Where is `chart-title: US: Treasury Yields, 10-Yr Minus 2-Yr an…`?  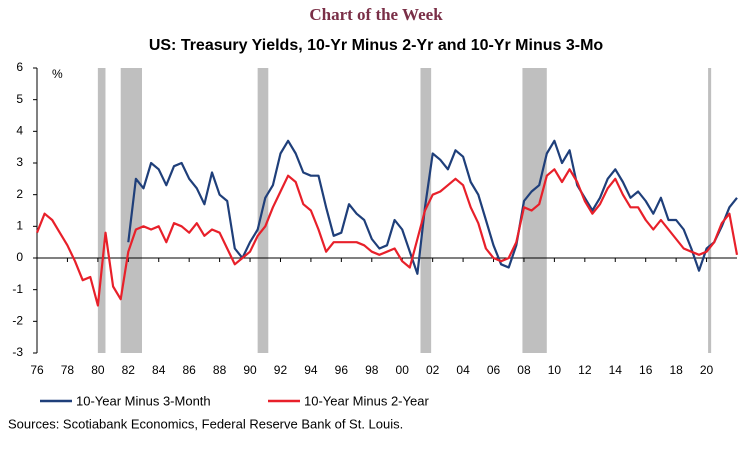 chart-title: US: Treasury Yields, 10-Yr Minus 2-Yr an… is located at coordinates (376, 45).